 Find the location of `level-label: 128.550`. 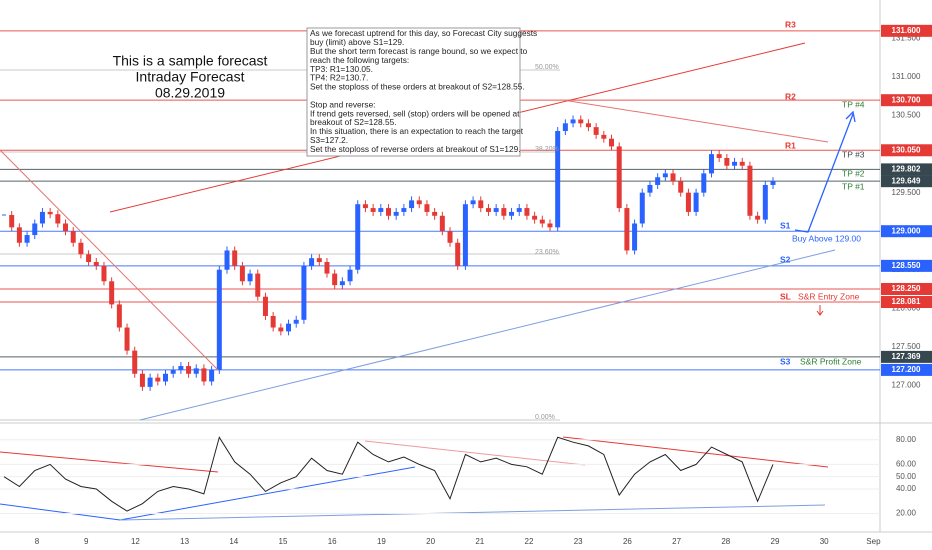

level-label: 128.550 is located at coordinates (906, 265).